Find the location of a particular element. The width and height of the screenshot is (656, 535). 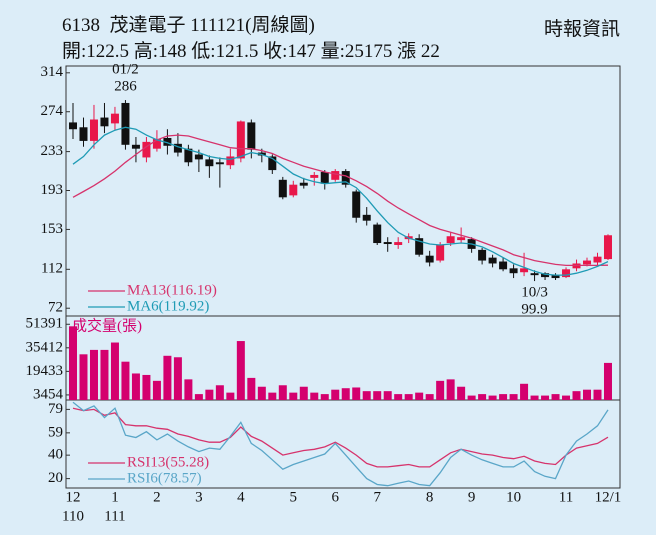

x-tick-label: 10 is located at coordinates (513, 497).